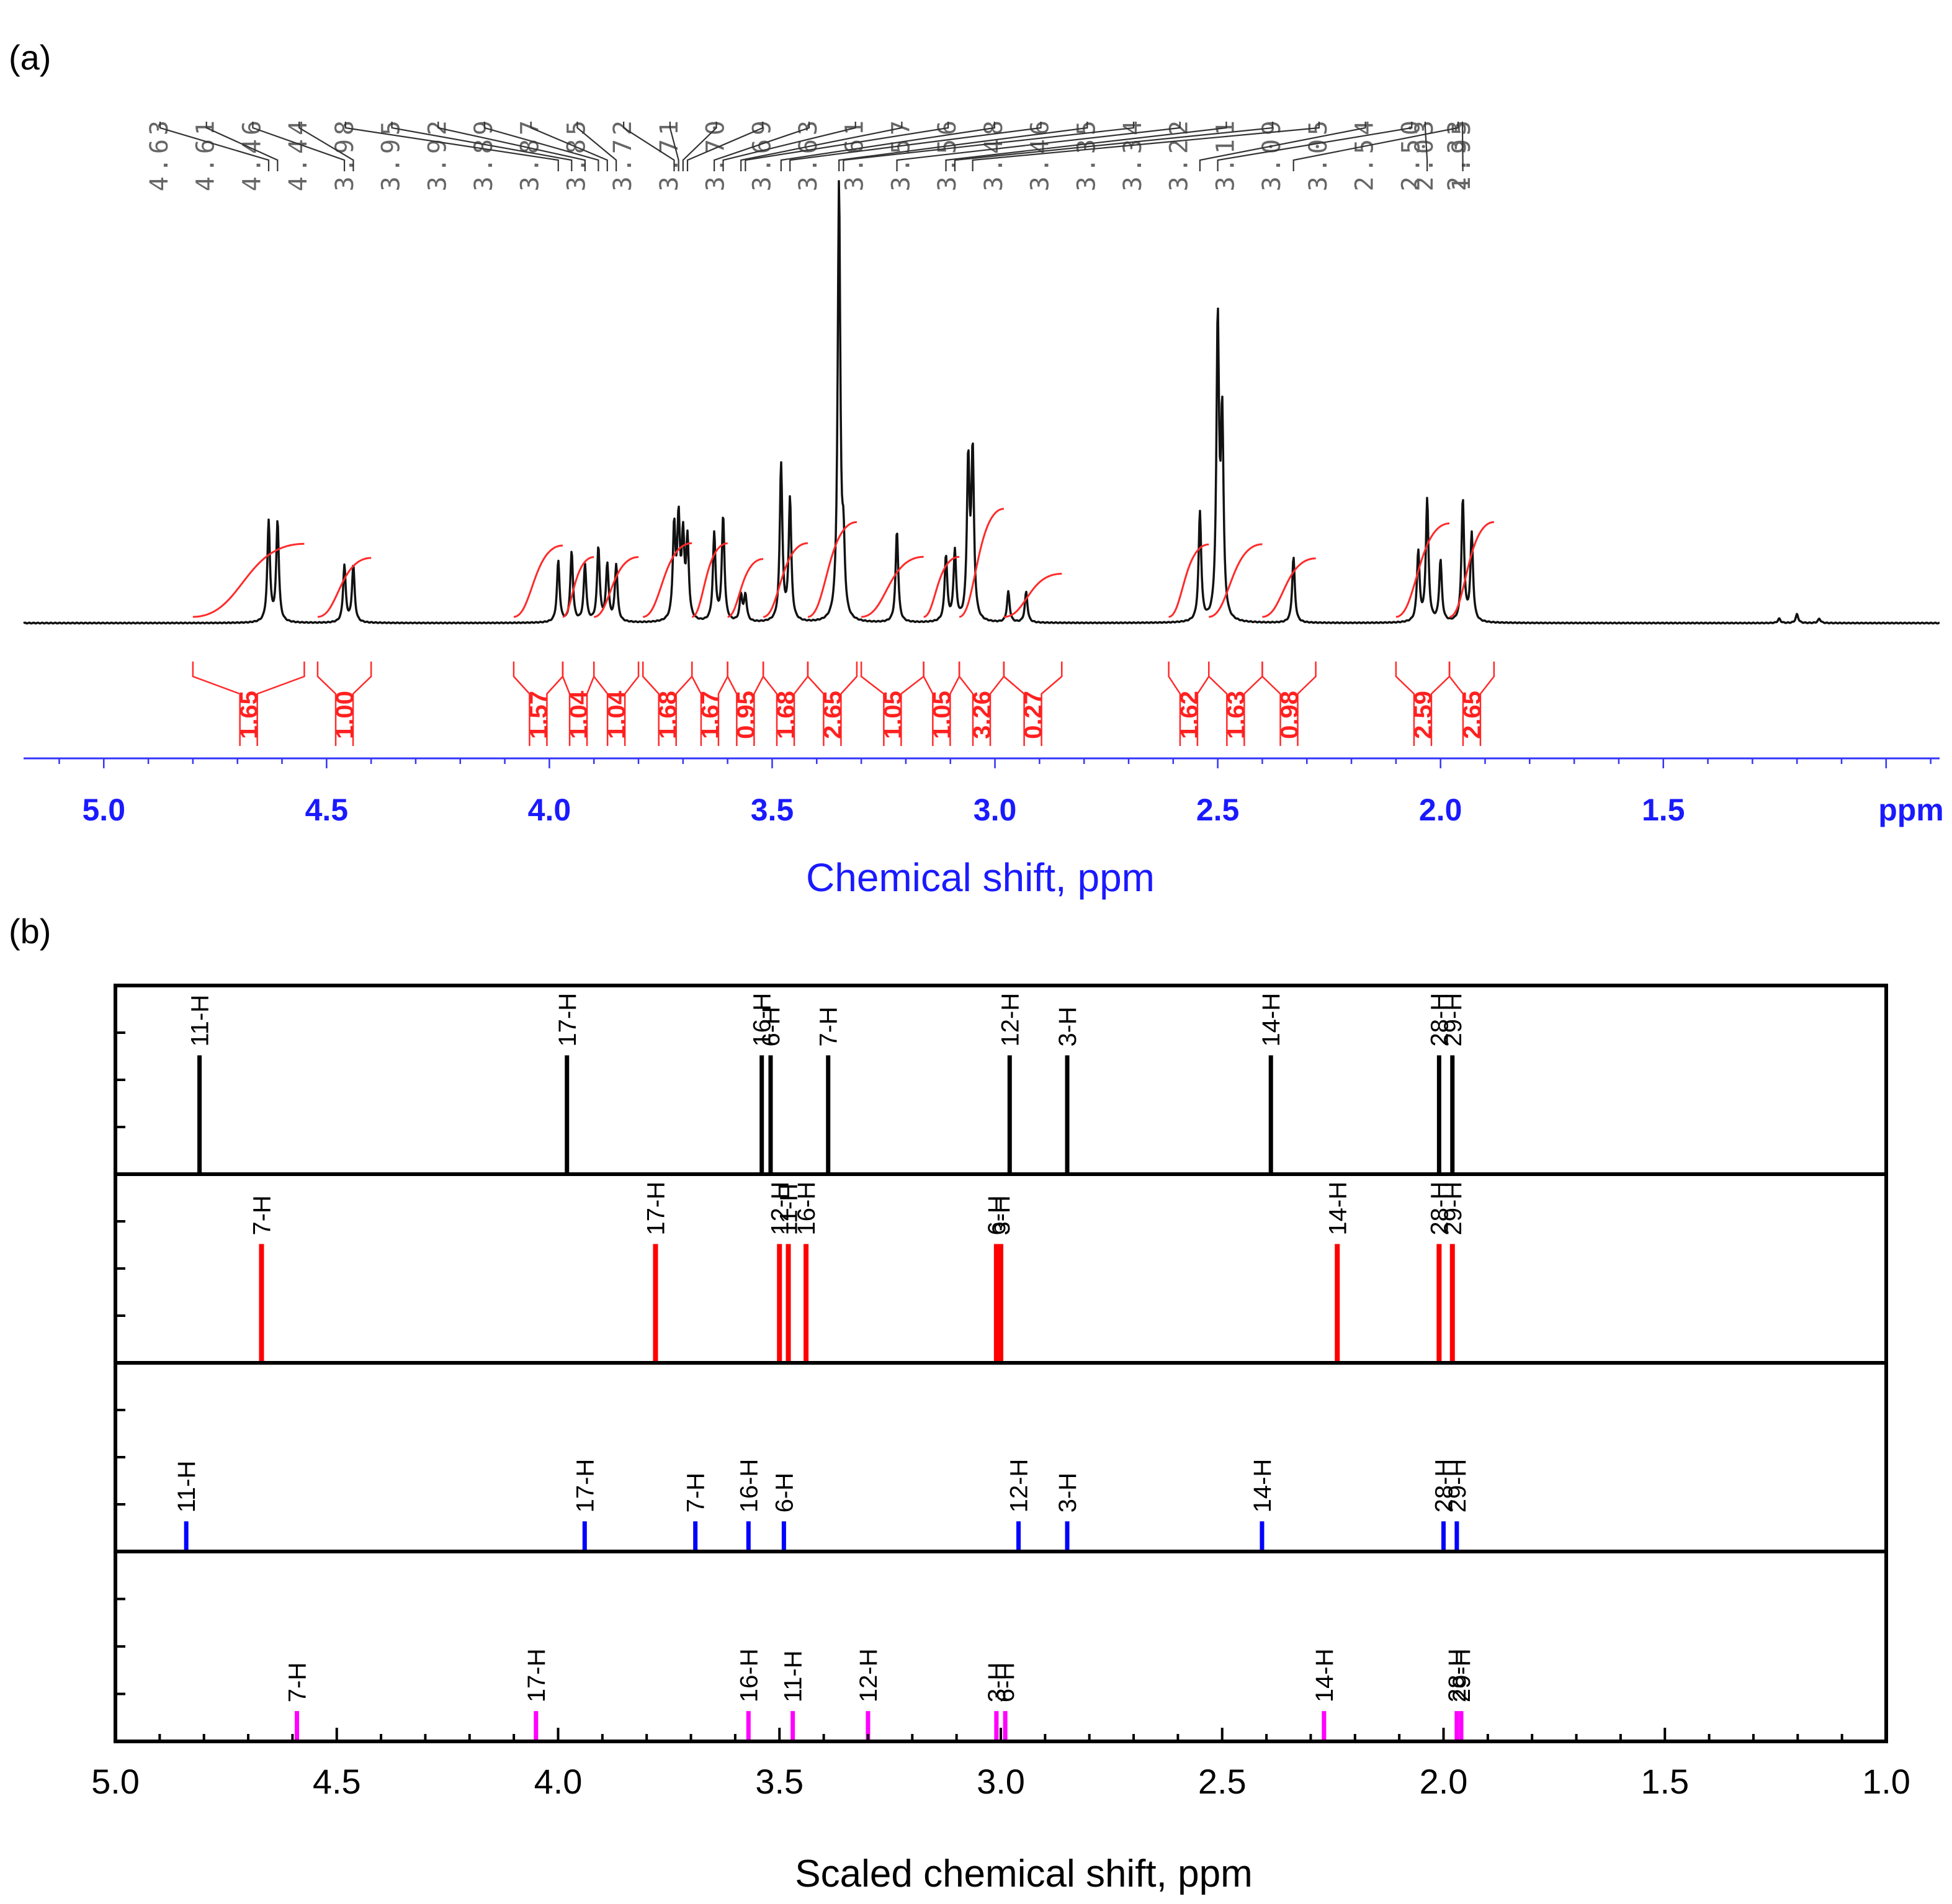  I want to click on integral-value: 2.59, so click(1423, 715).